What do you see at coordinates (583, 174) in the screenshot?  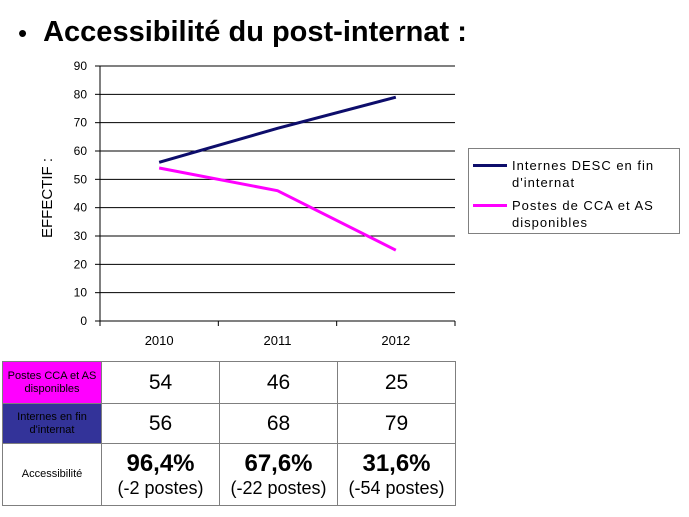 I see `legend-label-internes: Internes DESC en fin d'internat` at bounding box center [583, 174].